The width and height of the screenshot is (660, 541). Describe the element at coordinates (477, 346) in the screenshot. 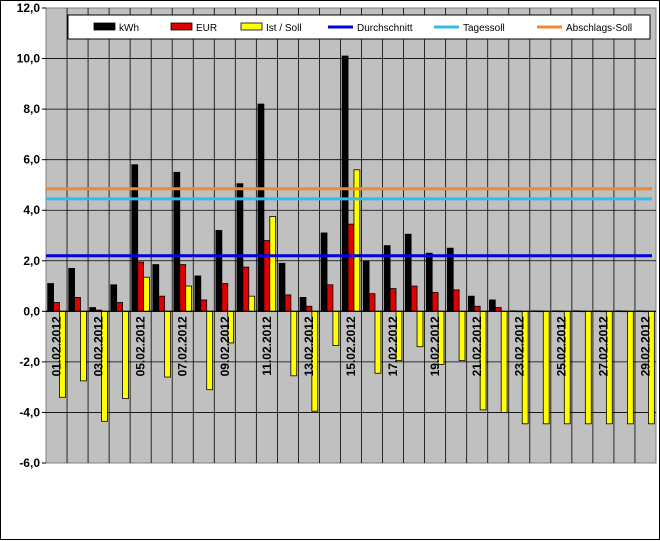

I see `x-tick-label: 21.02.2012` at that location.